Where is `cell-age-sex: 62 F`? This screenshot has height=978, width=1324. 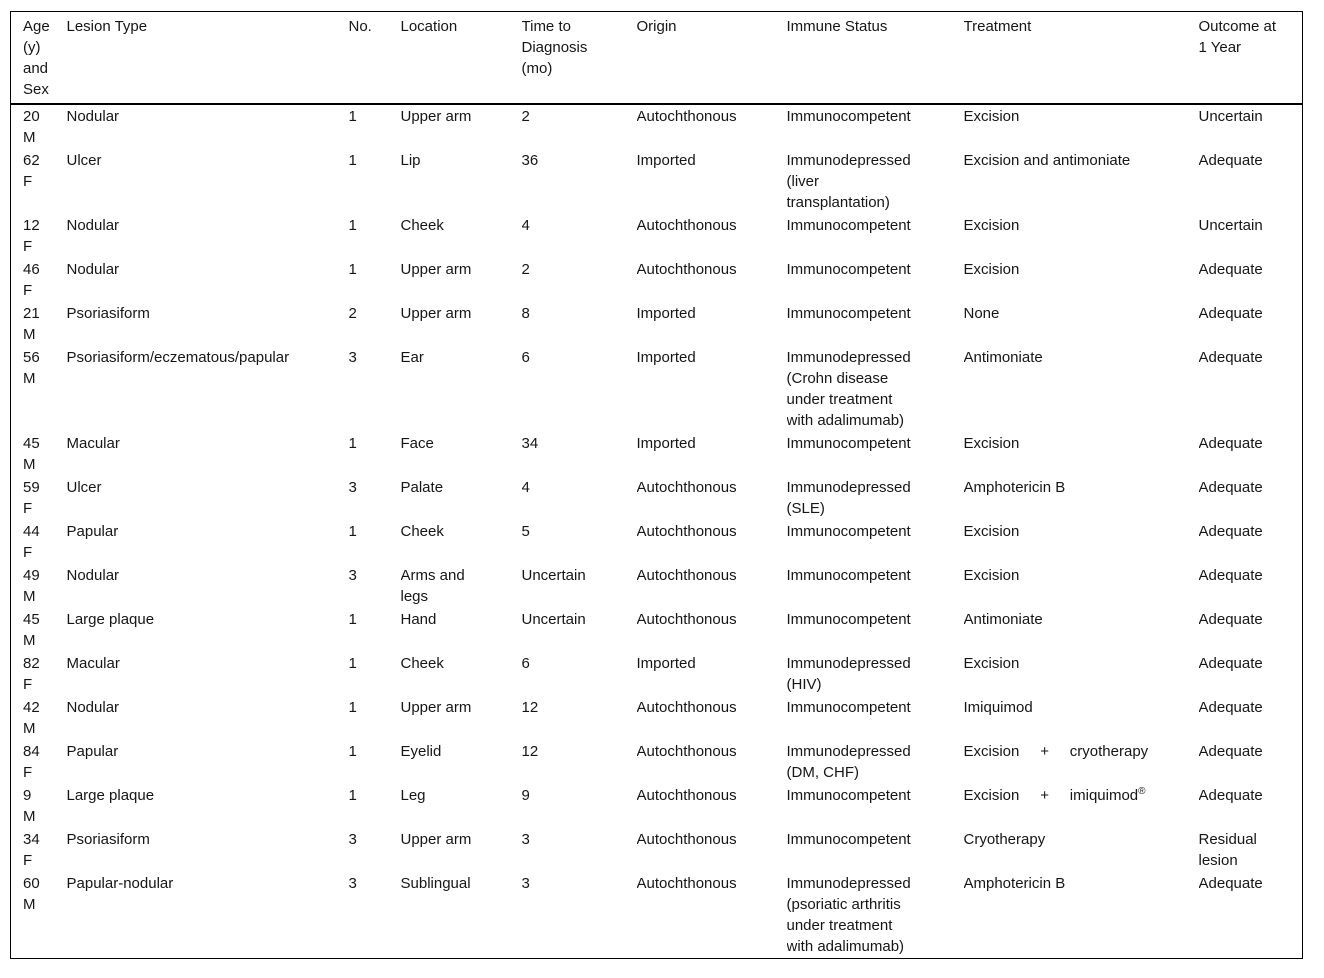
cell-age-sex: 62 F is located at coordinates (31, 171).